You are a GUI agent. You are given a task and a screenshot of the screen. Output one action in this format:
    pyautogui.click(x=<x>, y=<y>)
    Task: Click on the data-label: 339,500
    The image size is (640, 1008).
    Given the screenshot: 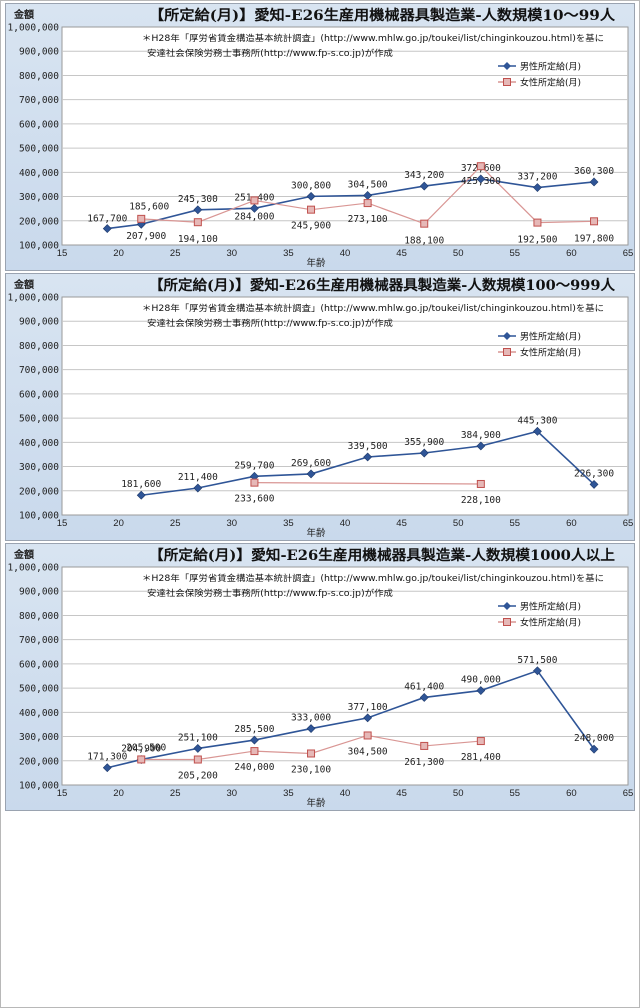 What is the action you would take?
    pyautogui.click(x=368, y=446)
    